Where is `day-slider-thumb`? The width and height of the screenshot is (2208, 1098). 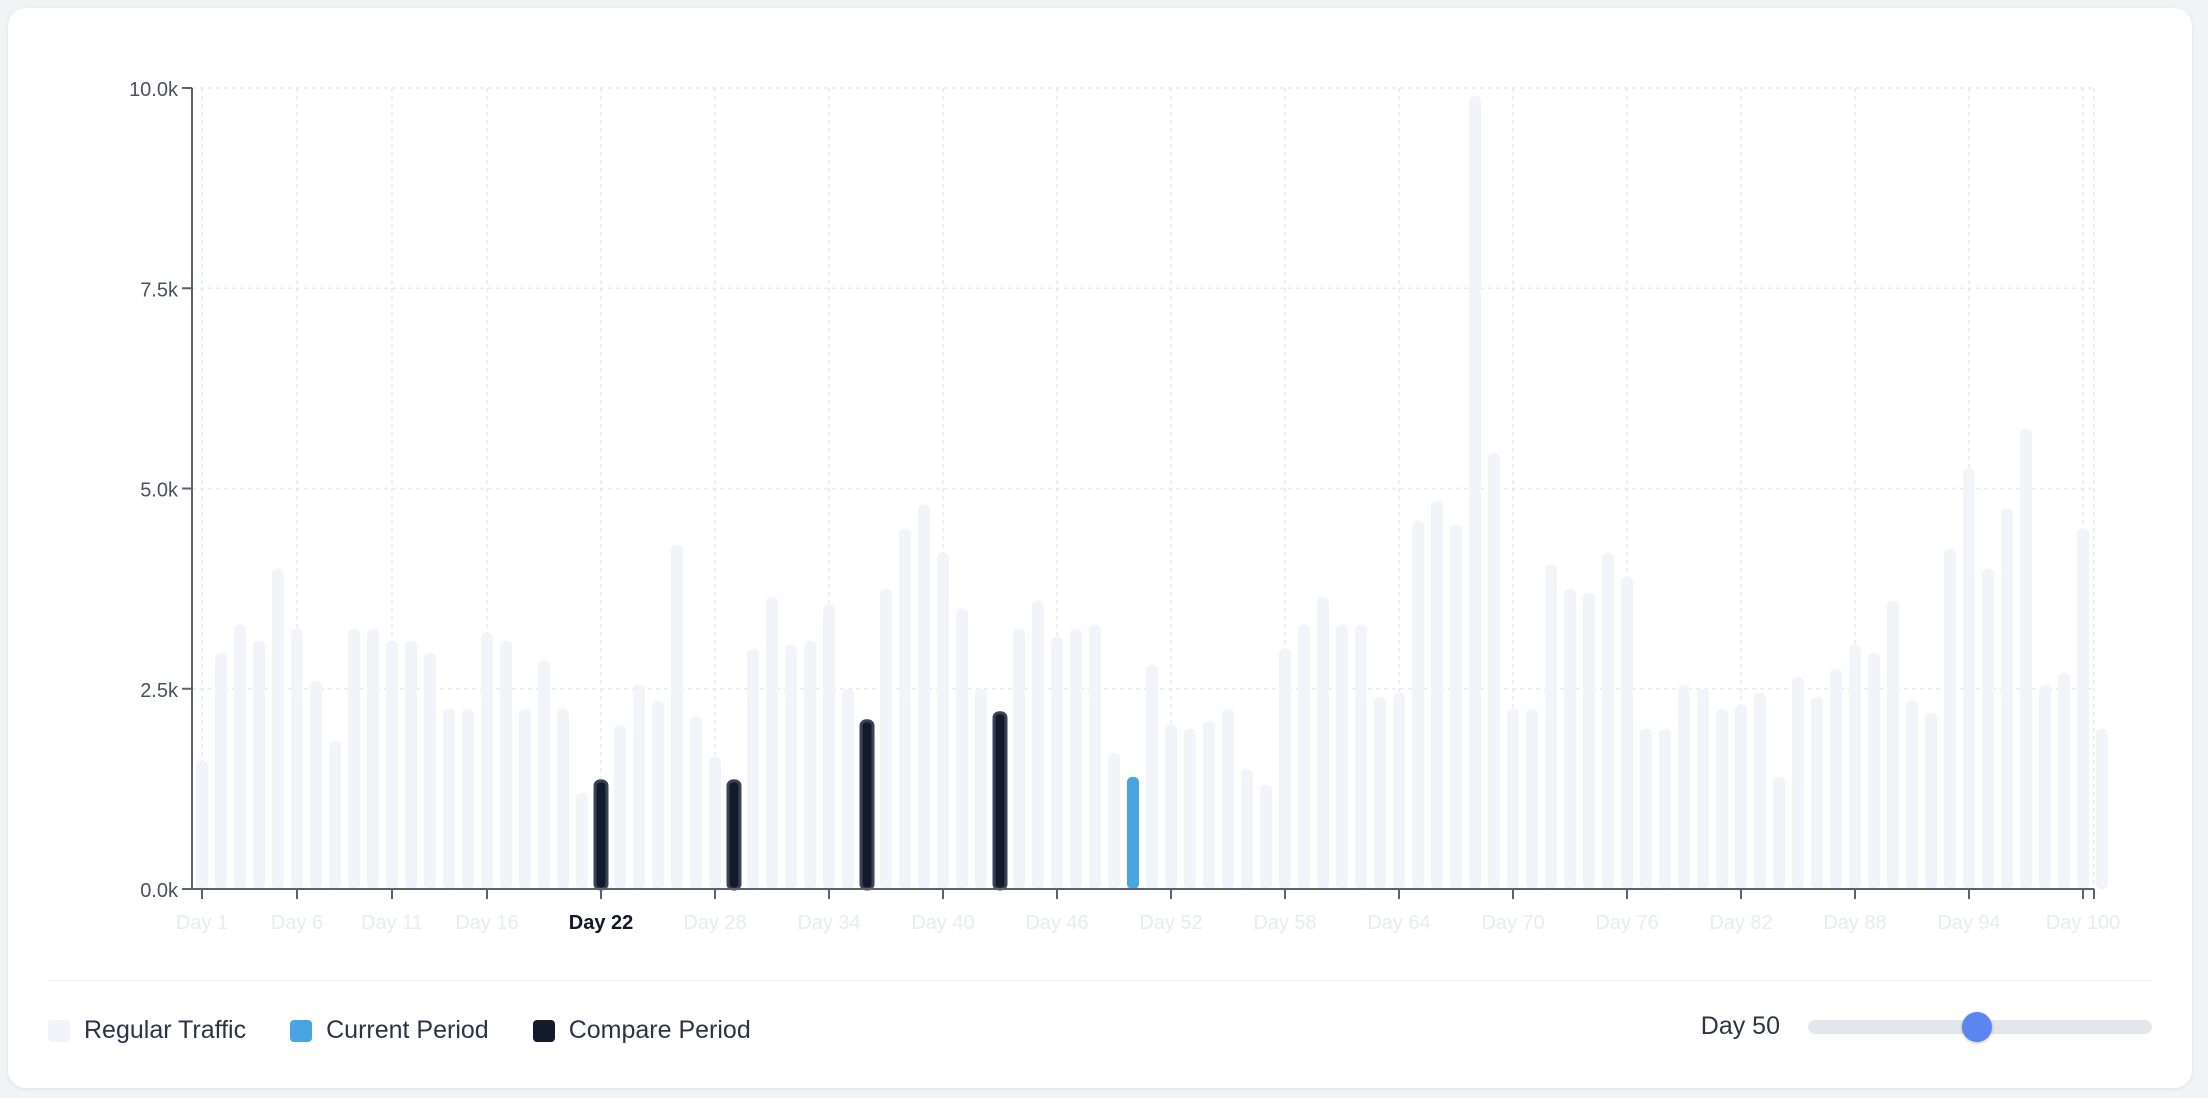 day-slider-thumb is located at coordinates (1976, 1026).